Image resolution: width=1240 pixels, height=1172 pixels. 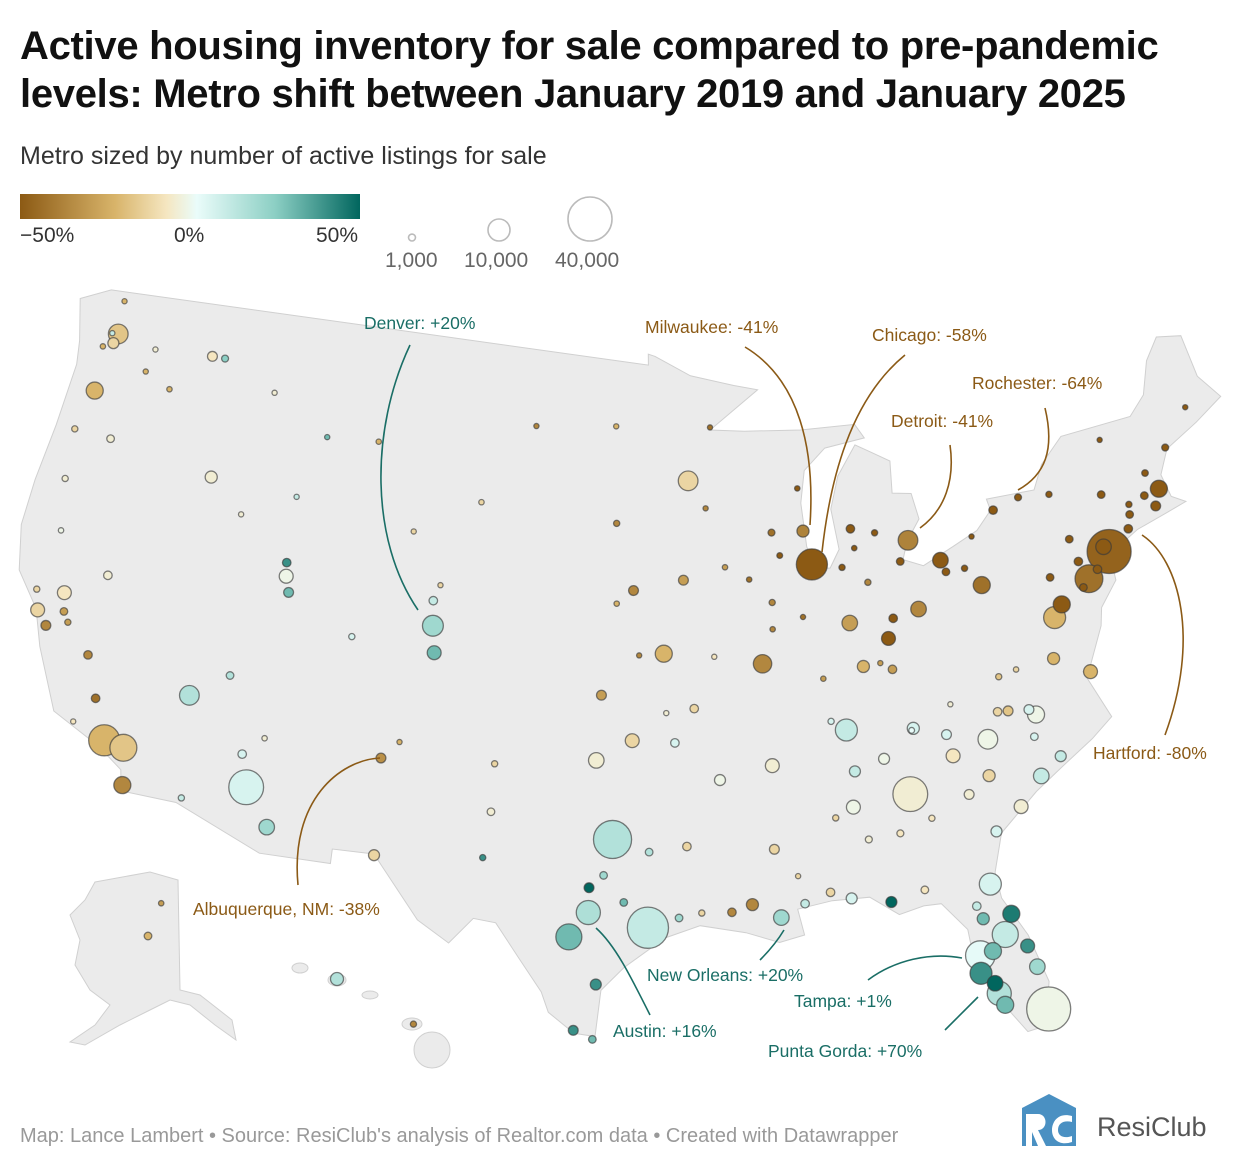 I want to click on arrow-denver, so click(x=399, y=477).